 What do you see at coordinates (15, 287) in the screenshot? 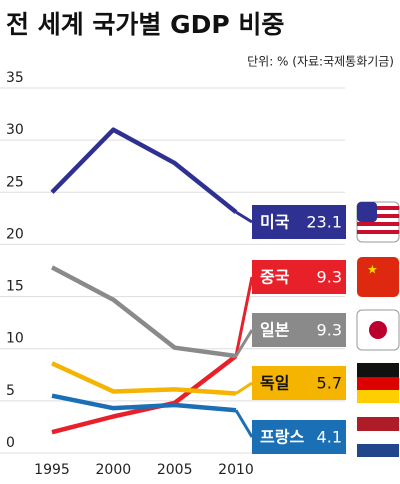
I see `y-tick-label: 15` at bounding box center [15, 287].